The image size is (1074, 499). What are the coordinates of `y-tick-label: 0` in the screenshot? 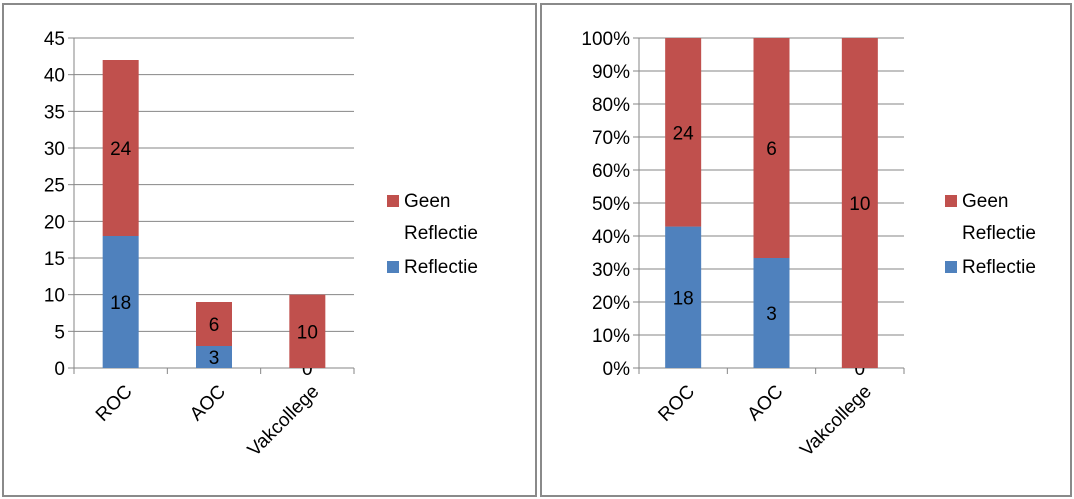 It's located at (59, 369).